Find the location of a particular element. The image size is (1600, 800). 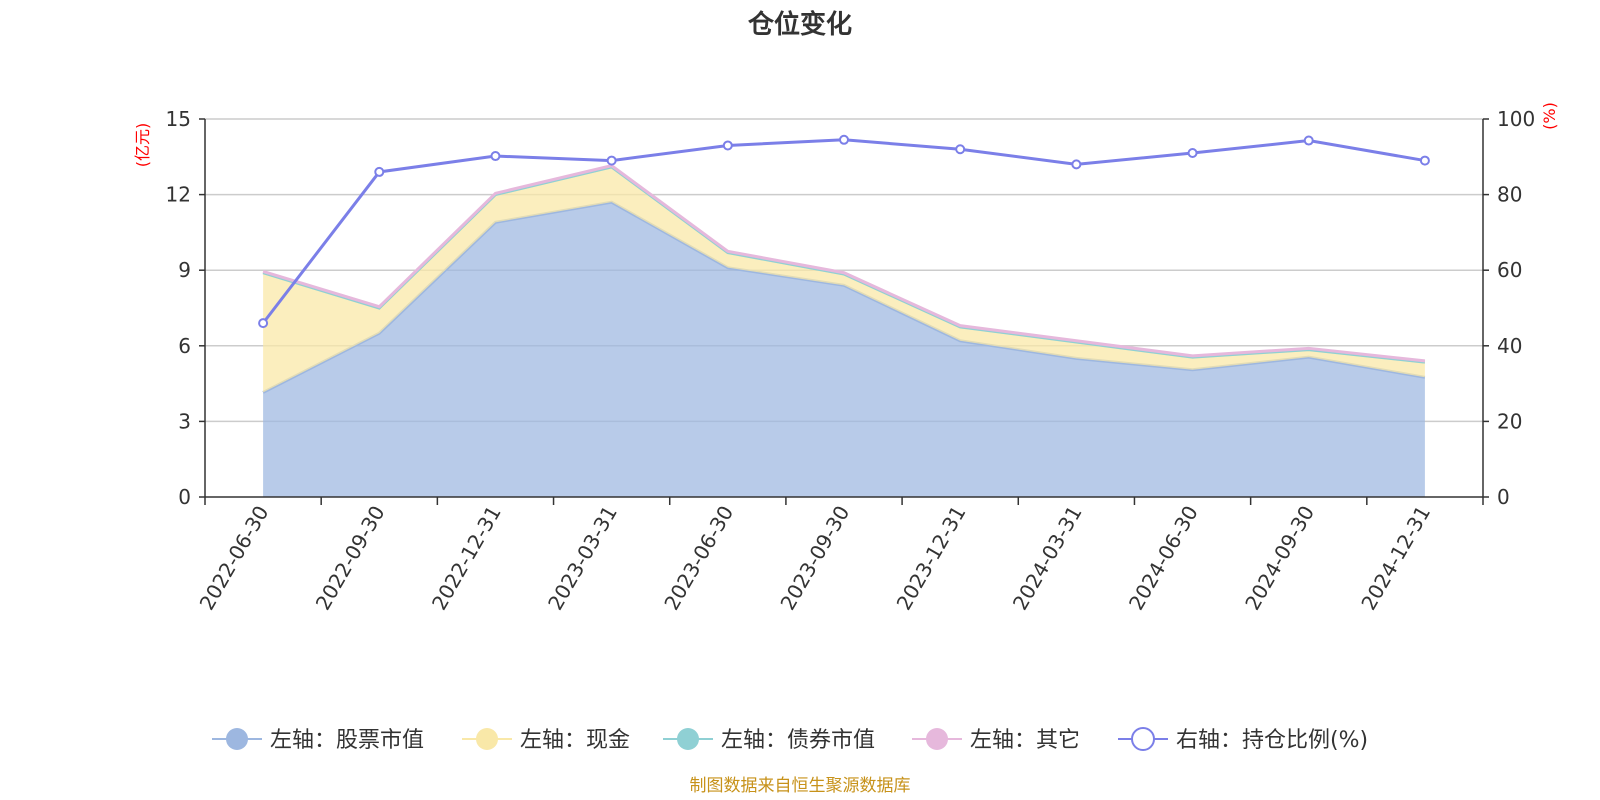

left-tick-label: 6 is located at coordinates (184, 346).